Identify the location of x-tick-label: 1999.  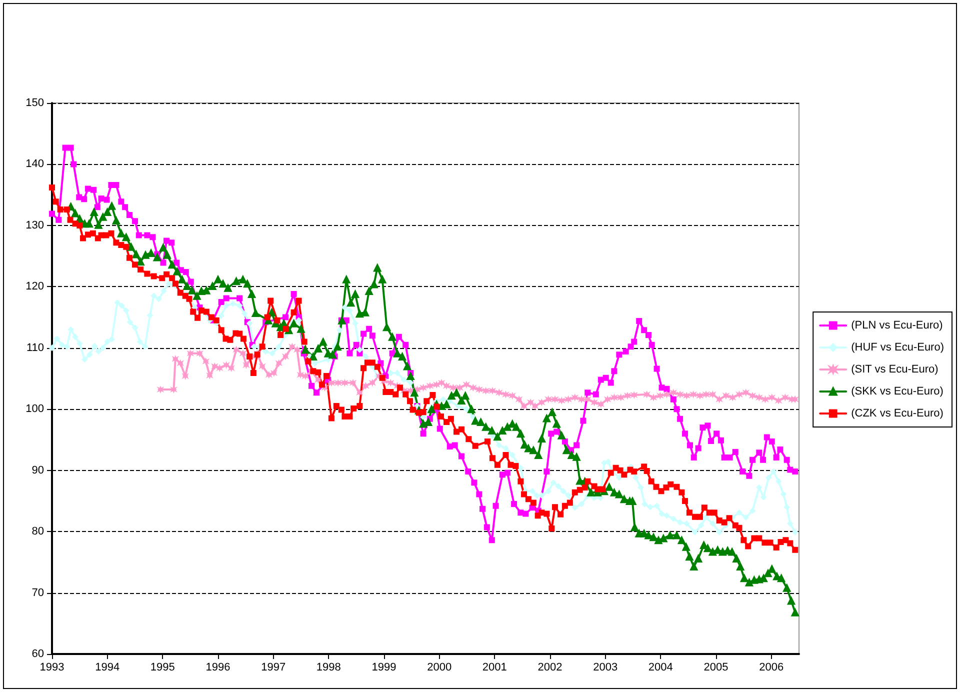
(384, 668).